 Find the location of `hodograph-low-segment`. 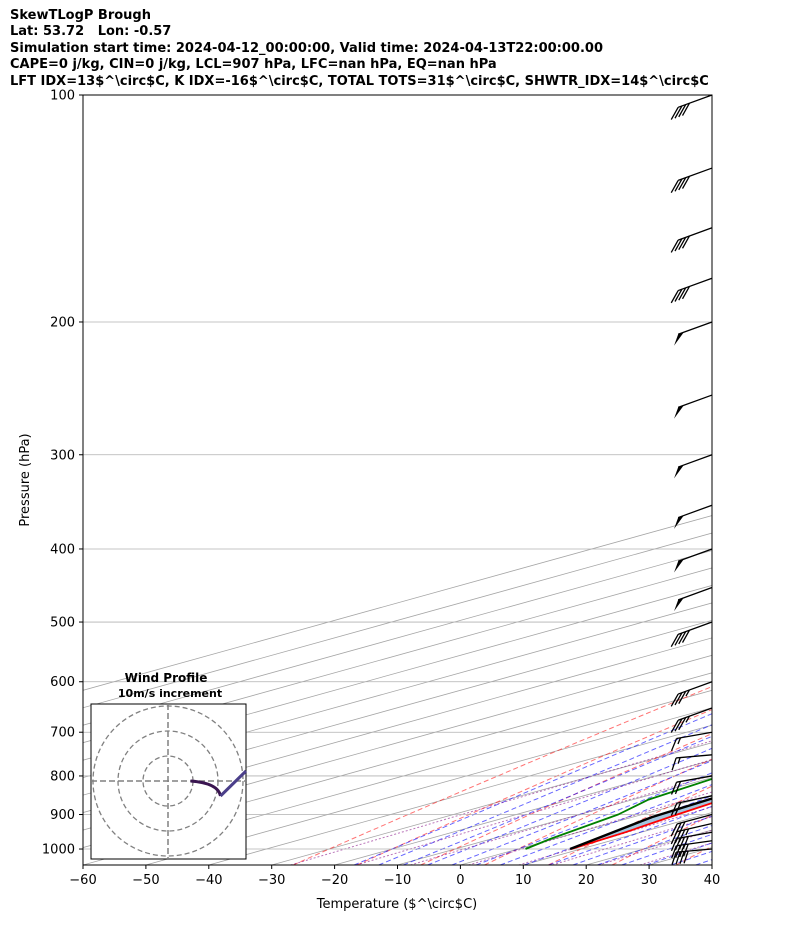

hodograph-low-segment is located at coordinates (206, 788).